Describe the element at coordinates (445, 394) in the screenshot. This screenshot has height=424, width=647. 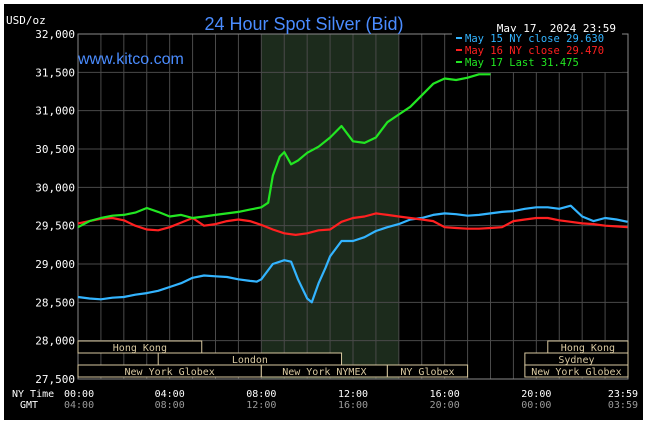
I see `x-tick-label-ny: 16:00` at that location.